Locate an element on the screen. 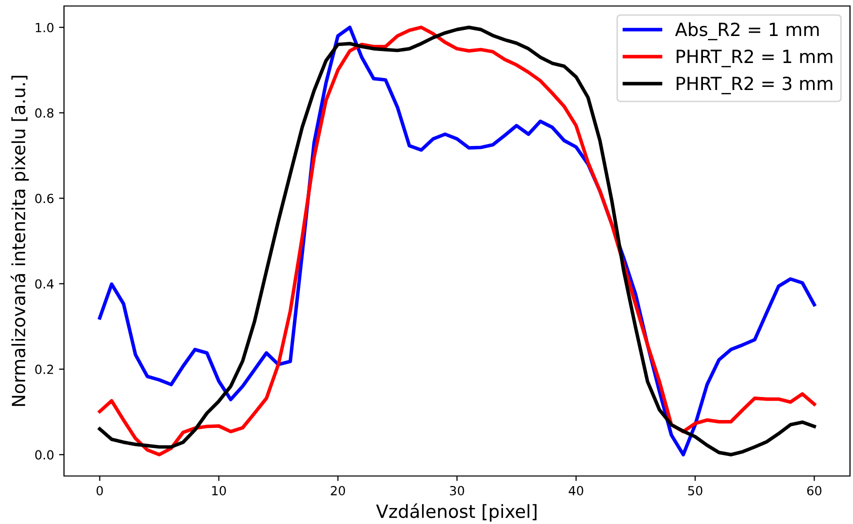 The image size is (853, 524). x-tick-label: 30 is located at coordinates (457, 491).